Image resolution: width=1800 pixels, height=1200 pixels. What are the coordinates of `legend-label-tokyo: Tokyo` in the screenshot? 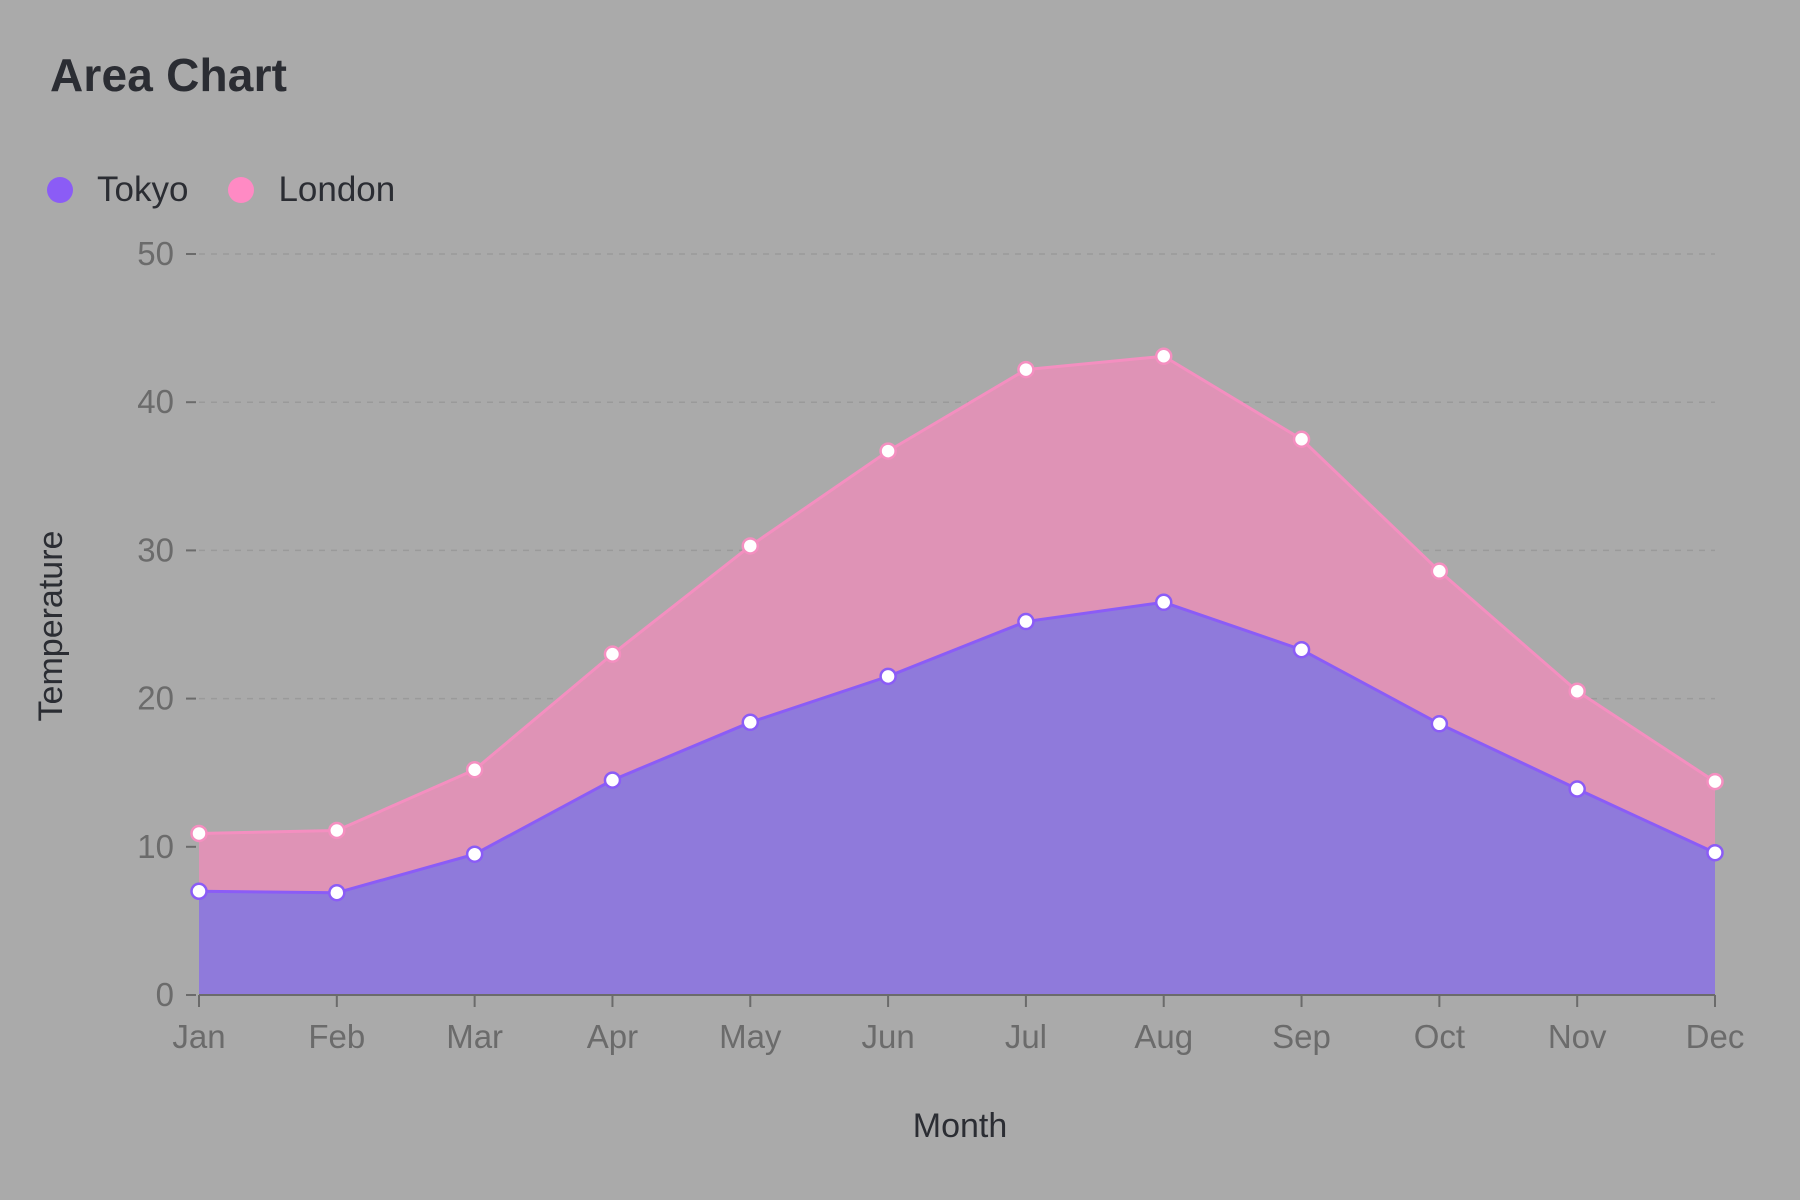 It's located at (143, 189).